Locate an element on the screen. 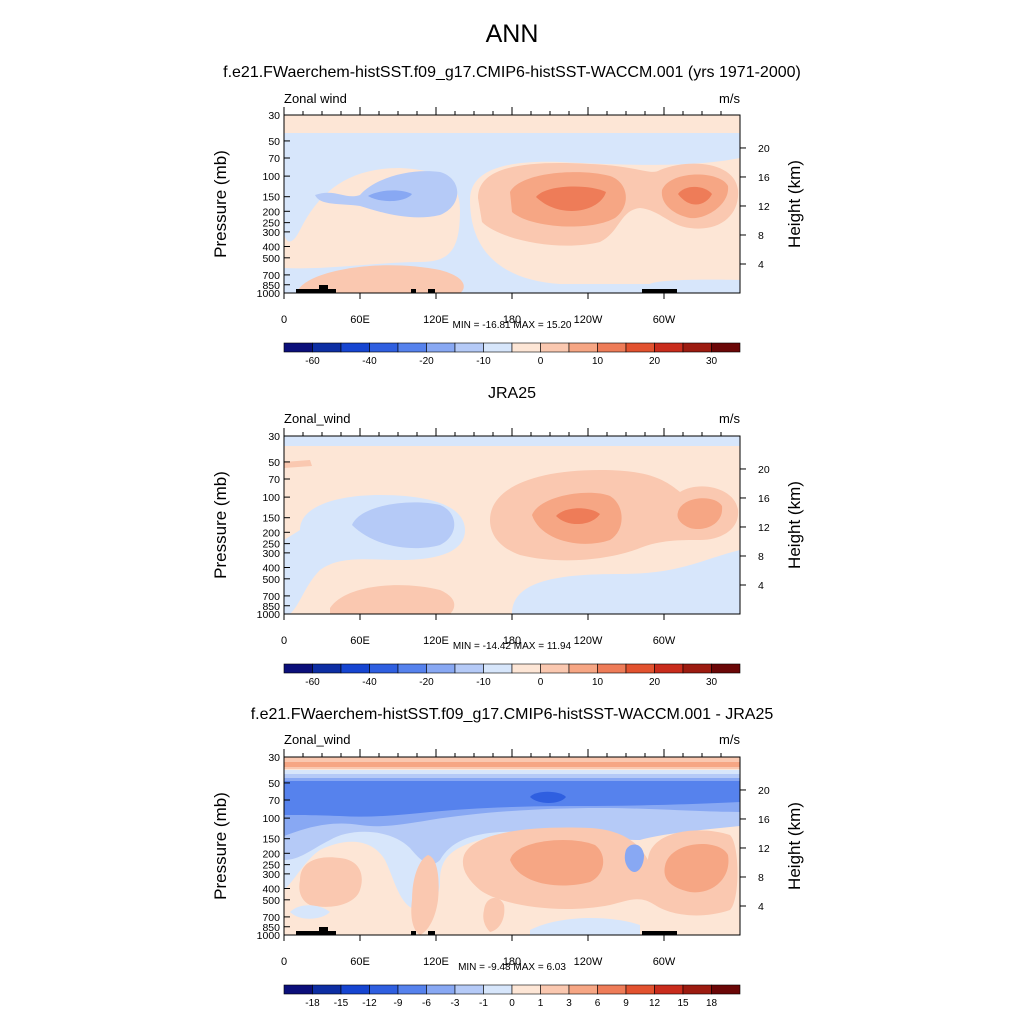 The image size is (1024, 1024). panel-3-ylabel-right: Height (km) is located at coordinates (794, 846).